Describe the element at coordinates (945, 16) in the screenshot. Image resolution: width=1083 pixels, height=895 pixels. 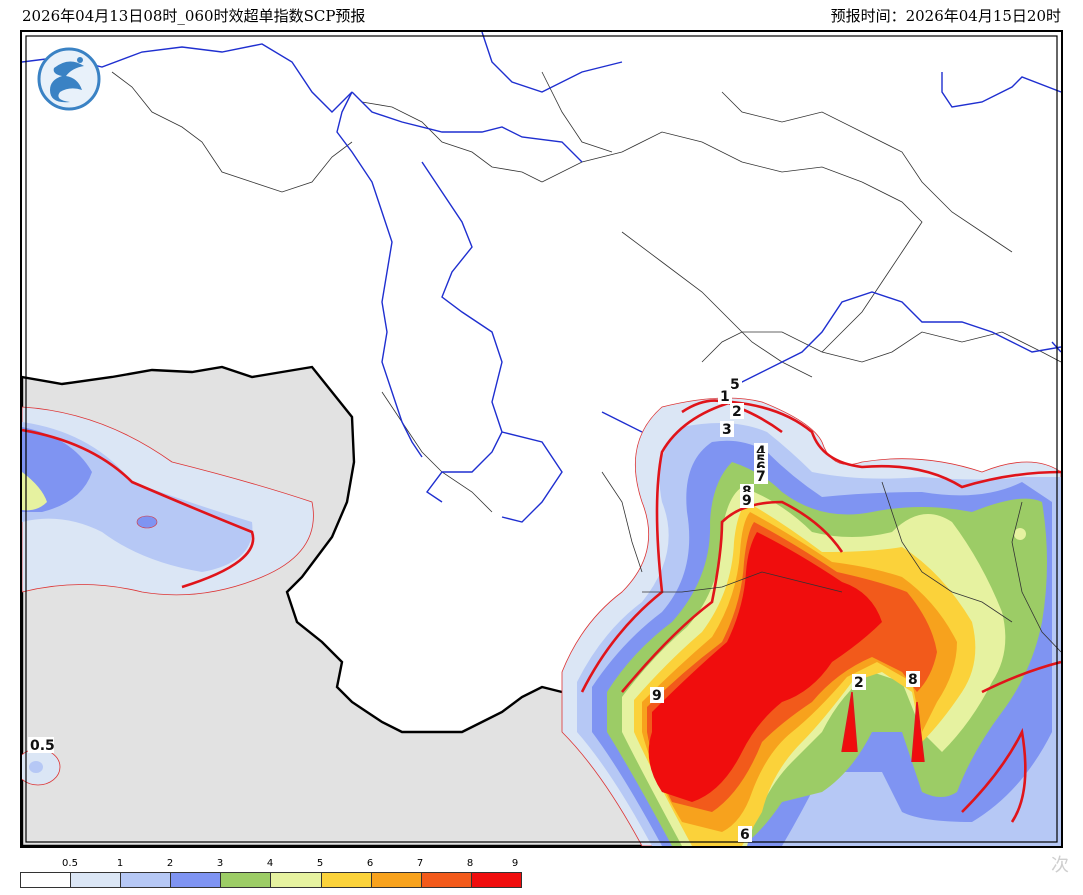
I see `forecast-time: 预报时间：2026年04月15日20时` at that location.